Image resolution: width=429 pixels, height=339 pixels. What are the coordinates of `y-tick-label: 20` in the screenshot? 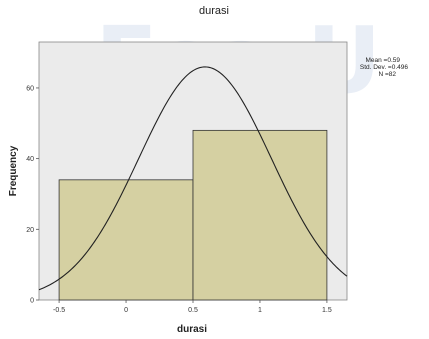 It's located at (30, 230).